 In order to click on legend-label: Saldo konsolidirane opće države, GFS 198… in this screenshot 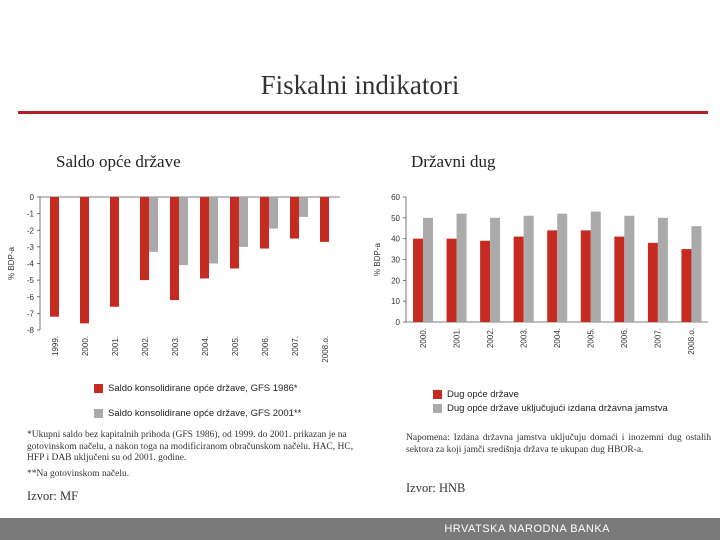, I will do `click(203, 388)`.